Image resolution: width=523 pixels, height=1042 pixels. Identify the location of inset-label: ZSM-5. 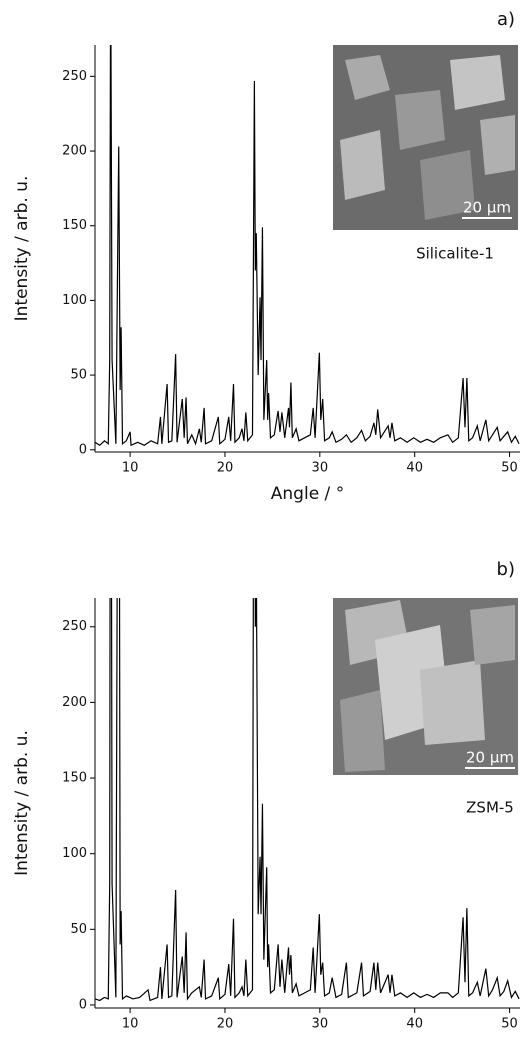
(490, 808).